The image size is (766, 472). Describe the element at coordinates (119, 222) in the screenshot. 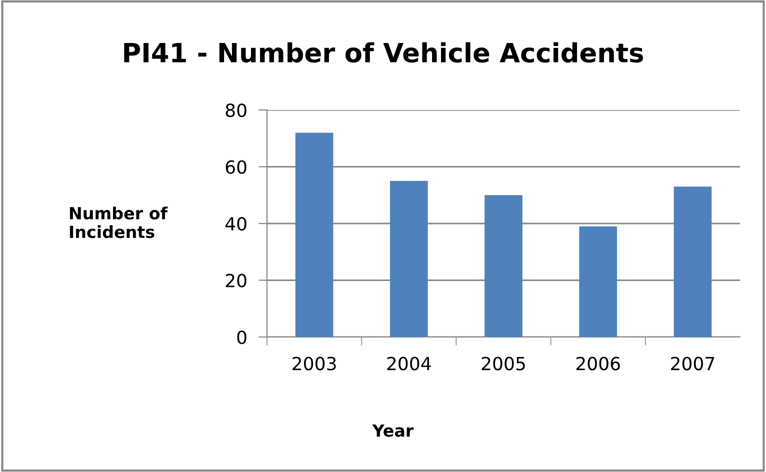

I see `y-axis-title: Number of Incidents` at that location.